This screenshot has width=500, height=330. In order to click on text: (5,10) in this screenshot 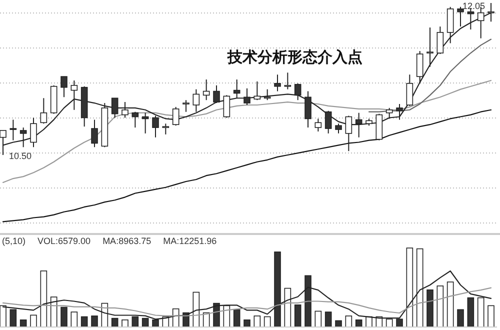, I will do `click(14, 241)`.